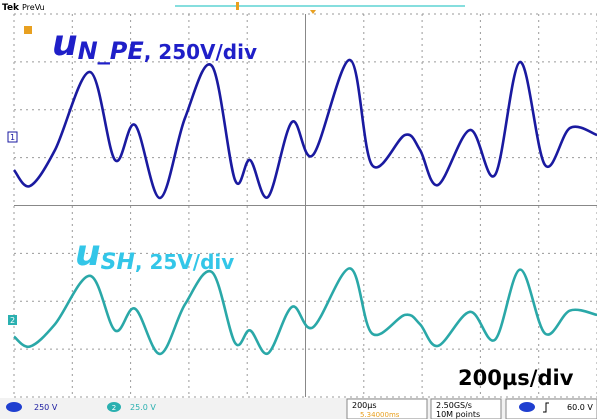 Image resolution: width=597 pixels, height=419 pixels. What do you see at coordinates (143, 407) in the screenshot?
I see `ch2-scale: 25.0 V` at bounding box center [143, 407].